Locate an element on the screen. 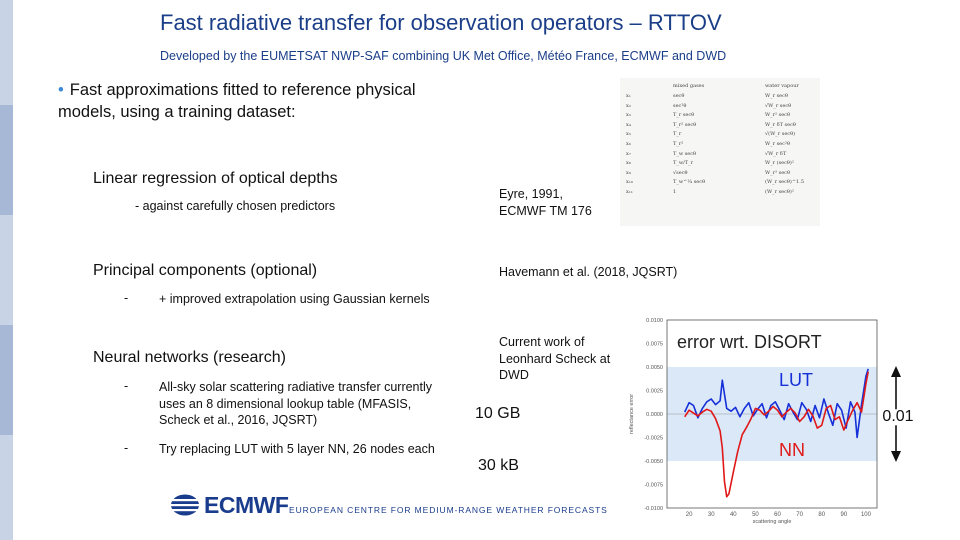 This screenshot has height=540, width=960. x-axis-label: scattering angle is located at coordinates (772, 522).